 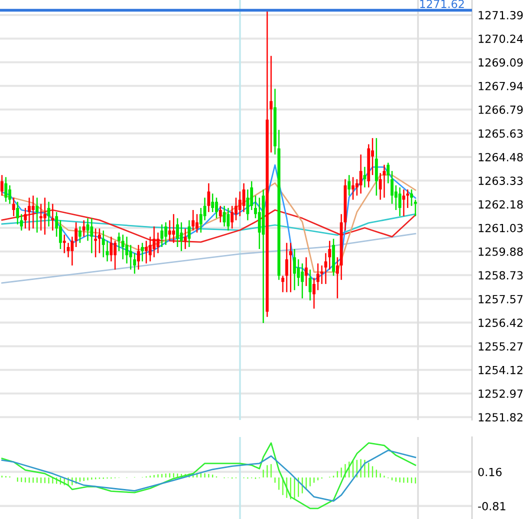 I want to click on y-tick-label: 1267.94, so click(x=500, y=86).